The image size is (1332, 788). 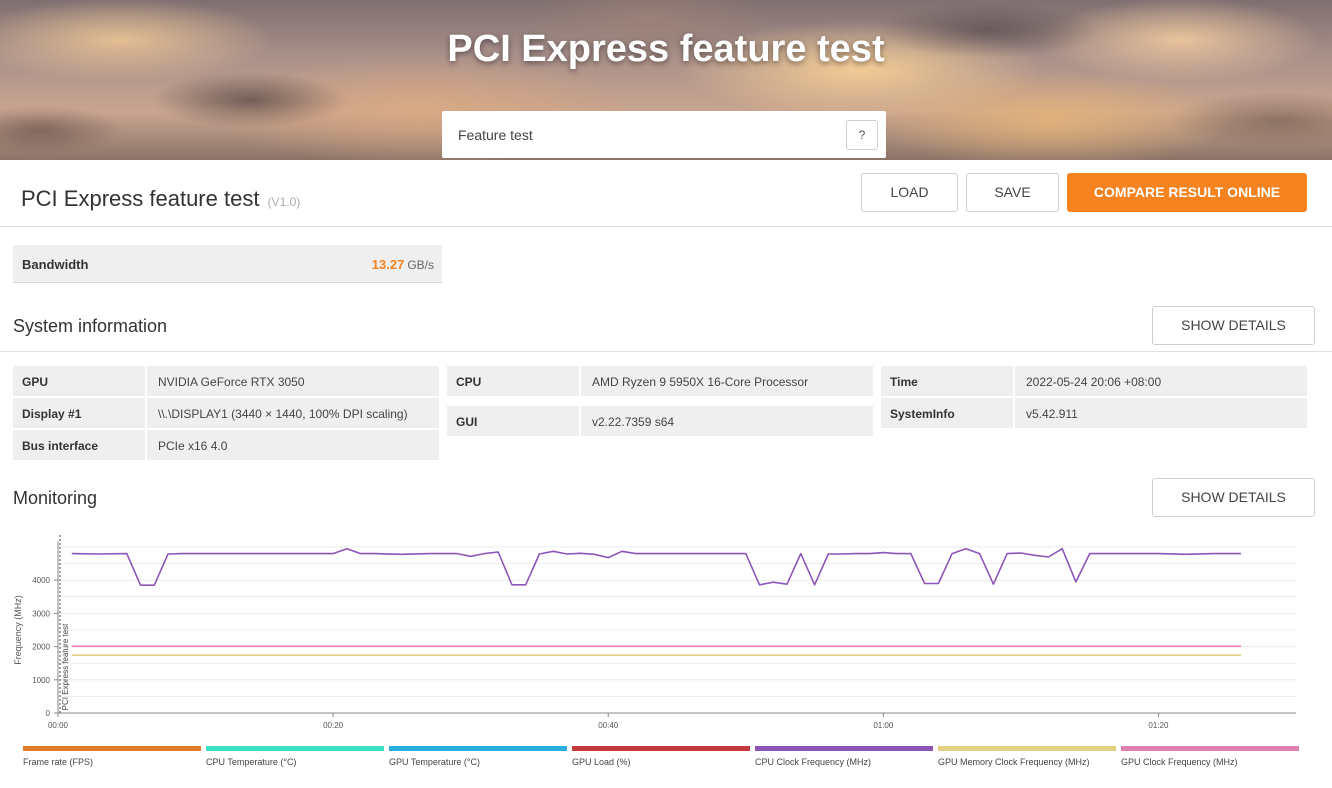 I want to click on info-value: v5.42.911, so click(x=1052, y=414).